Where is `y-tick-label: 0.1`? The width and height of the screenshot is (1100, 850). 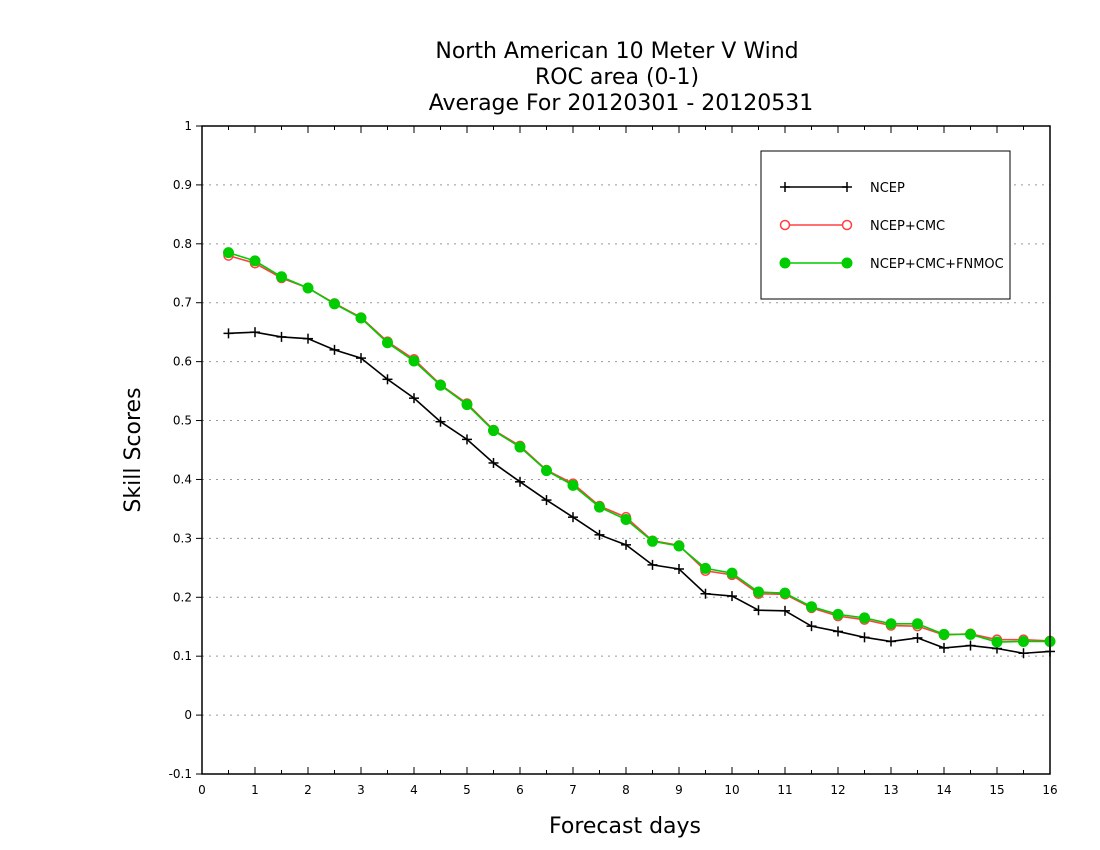
y-tick-label: 0.1 is located at coordinates (182, 656).